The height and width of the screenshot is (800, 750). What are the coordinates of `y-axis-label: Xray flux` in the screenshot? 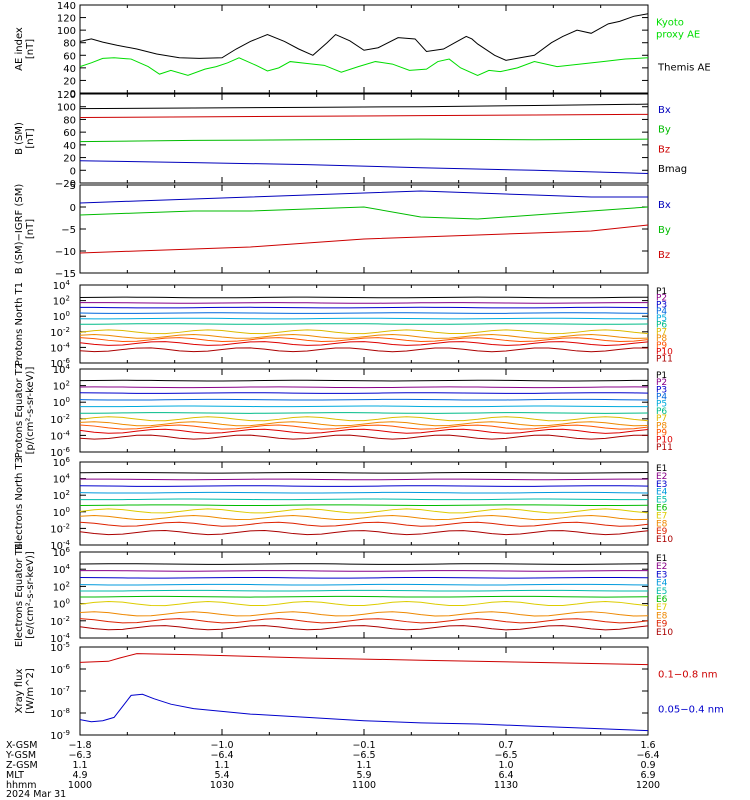 It's located at (19, 691).